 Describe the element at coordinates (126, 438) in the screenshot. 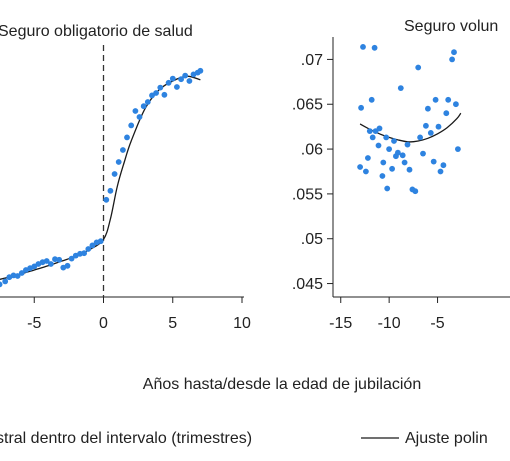

I see `legend-entry-sample: stral dentro del intervalo (trimestres)` at that location.